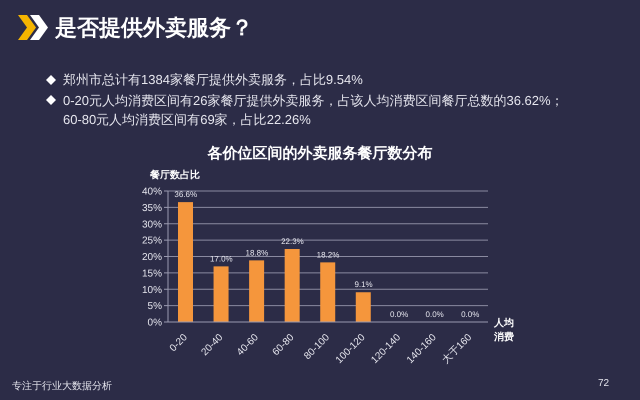 The image size is (640, 400). I want to click on y-tick-label: 5%, so click(155, 306).